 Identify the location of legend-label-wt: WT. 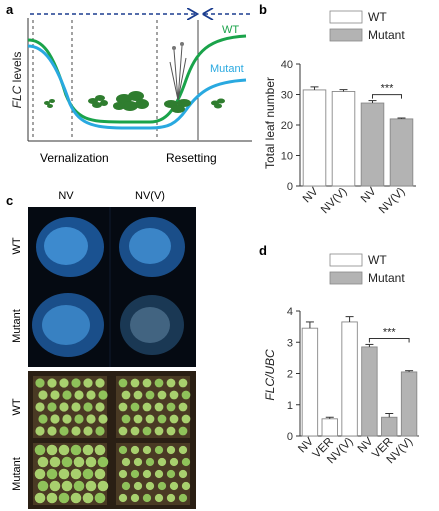
(377, 17).